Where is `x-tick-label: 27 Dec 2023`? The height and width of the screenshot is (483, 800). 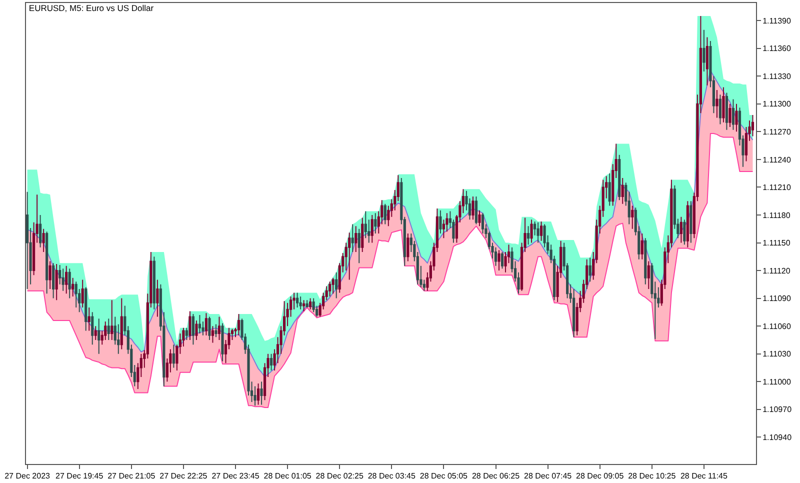
x-tick-label: 27 Dec 2023 is located at coordinates (27, 476).